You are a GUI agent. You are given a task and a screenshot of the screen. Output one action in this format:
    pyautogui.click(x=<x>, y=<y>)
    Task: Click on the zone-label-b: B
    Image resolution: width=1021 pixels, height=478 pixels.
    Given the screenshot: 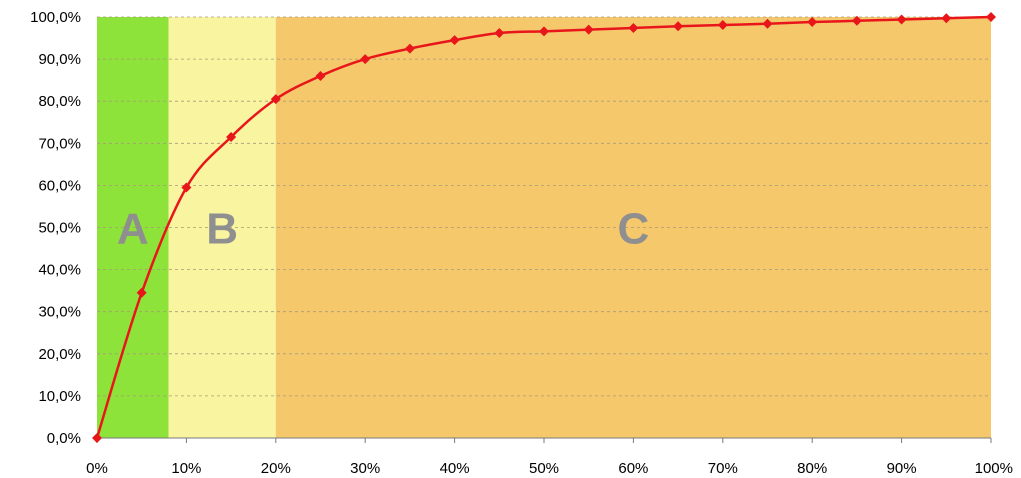 What is the action you would take?
    pyautogui.click(x=222, y=229)
    